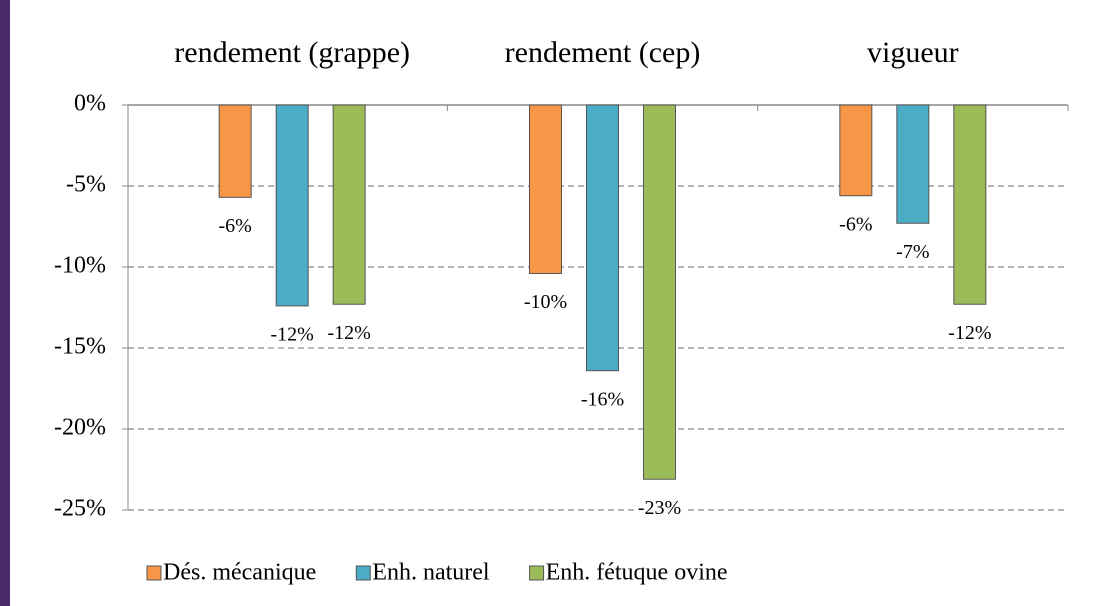 Image resolution: width=1095 pixels, height=606 pixels. I want to click on category-label: vigueur, so click(913, 52).